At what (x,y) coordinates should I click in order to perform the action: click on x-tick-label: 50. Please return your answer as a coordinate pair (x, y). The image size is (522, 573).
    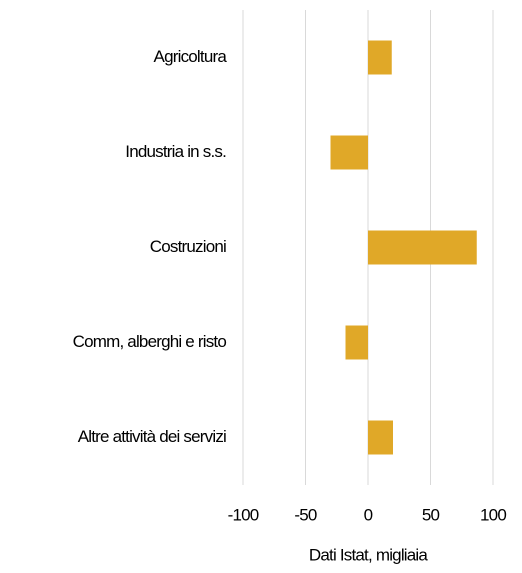
    Looking at the image, I should click on (431, 514).